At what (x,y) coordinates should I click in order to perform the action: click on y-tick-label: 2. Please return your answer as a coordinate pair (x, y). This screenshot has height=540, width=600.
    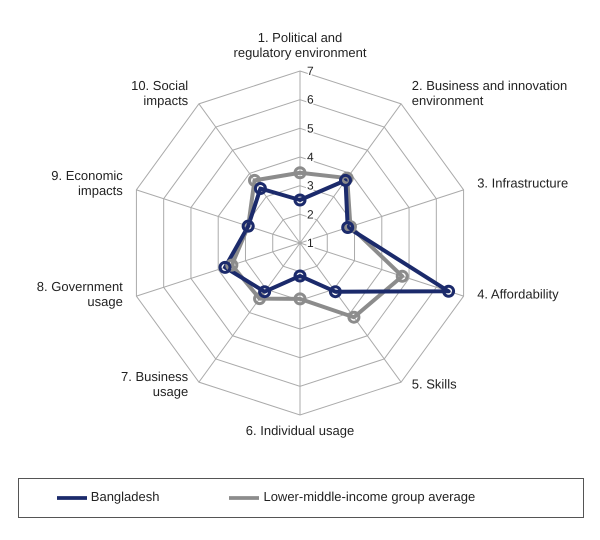
    Looking at the image, I should click on (310, 214).